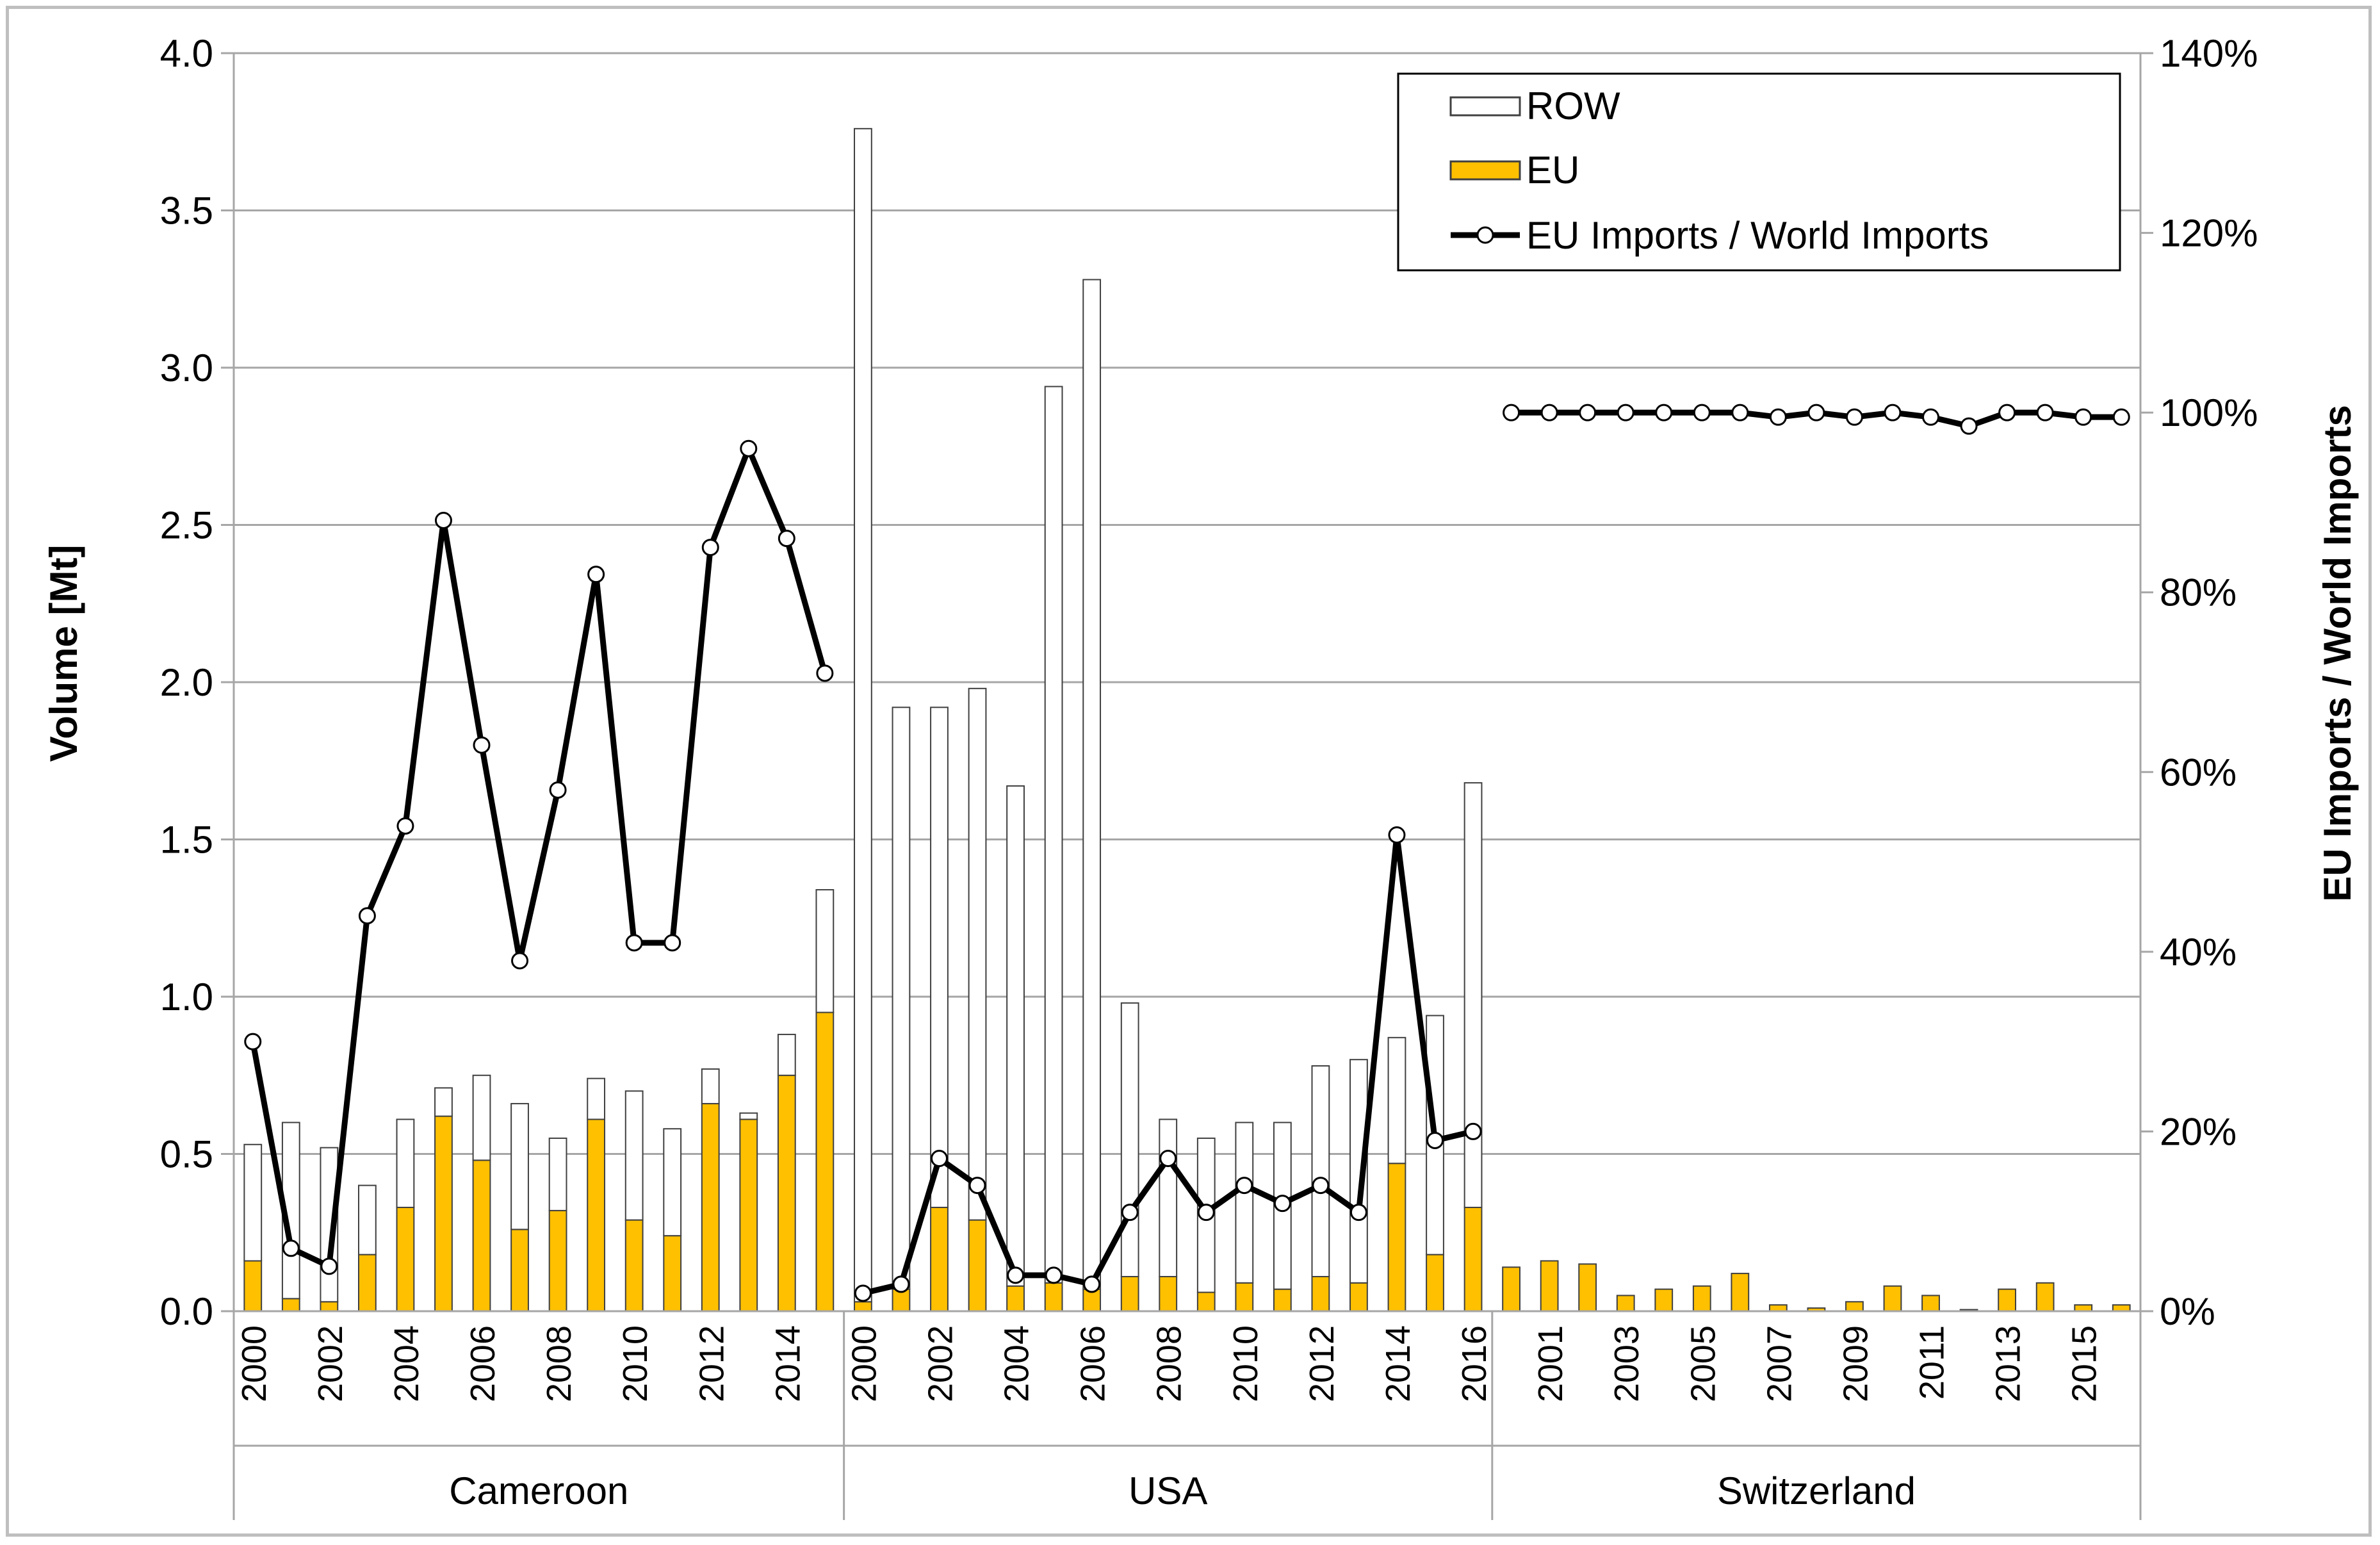 The width and height of the screenshot is (2380, 1545). What do you see at coordinates (1779, 1363) in the screenshot?
I see `x-tick-label: 2007` at bounding box center [1779, 1363].